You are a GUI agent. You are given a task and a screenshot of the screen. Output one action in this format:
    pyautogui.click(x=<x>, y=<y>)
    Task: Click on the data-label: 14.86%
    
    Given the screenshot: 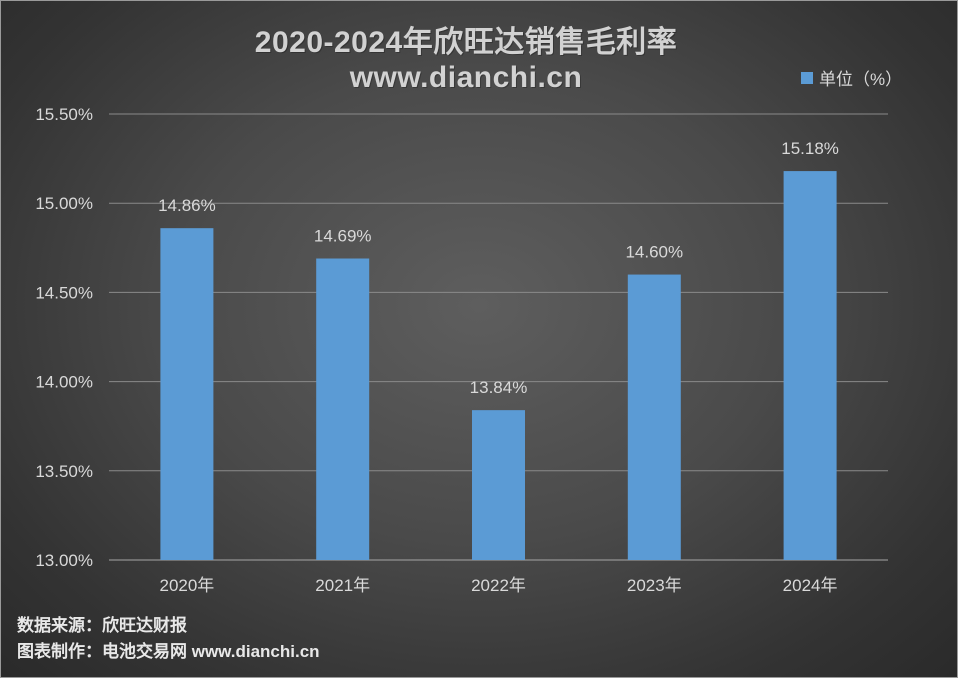 What is the action you would take?
    pyautogui.click(x=187, y=205)
    